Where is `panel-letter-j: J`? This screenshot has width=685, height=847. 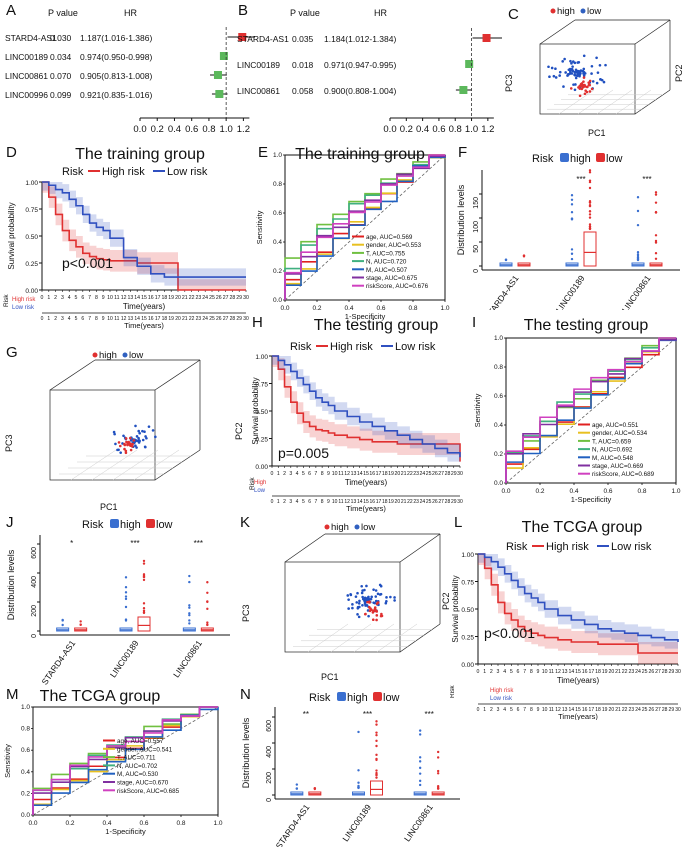 panel-letter-j: J is located at coordinates (10, 522).